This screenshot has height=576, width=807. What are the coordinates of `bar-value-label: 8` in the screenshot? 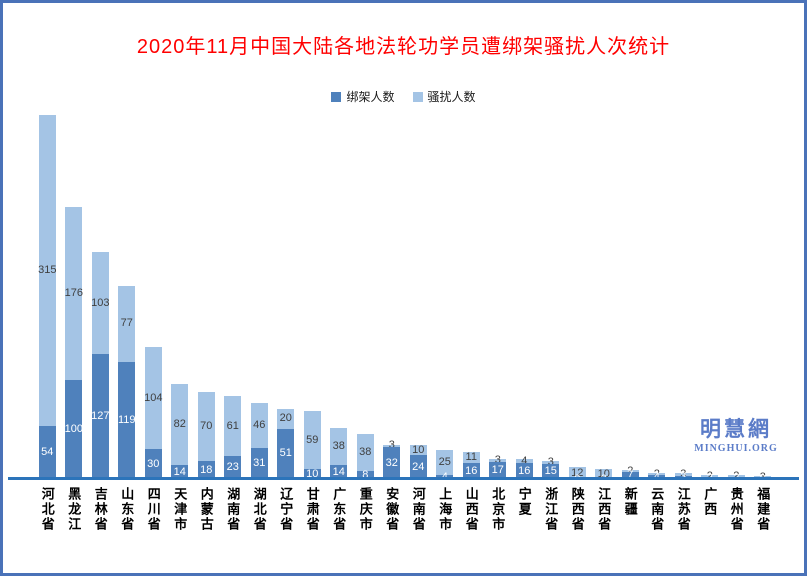 It's located at (365, 474).